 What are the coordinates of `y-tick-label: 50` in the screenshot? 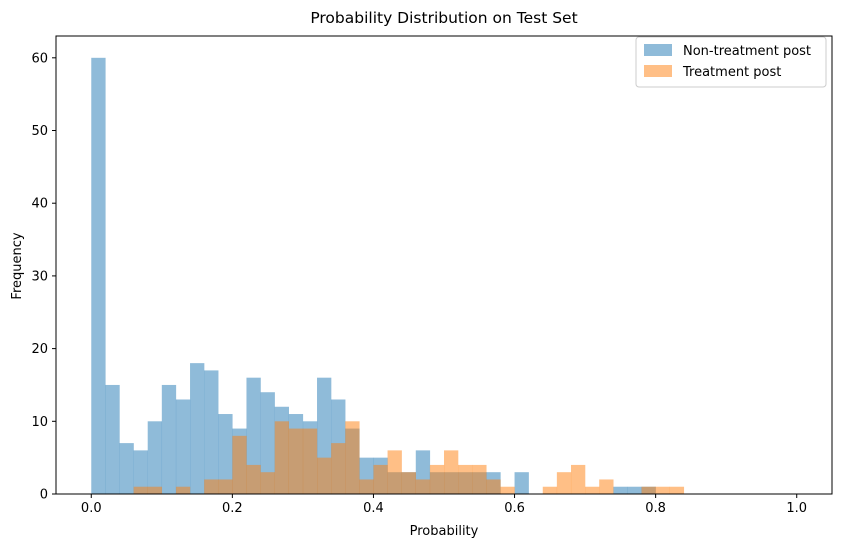 It's located at (39, 131).